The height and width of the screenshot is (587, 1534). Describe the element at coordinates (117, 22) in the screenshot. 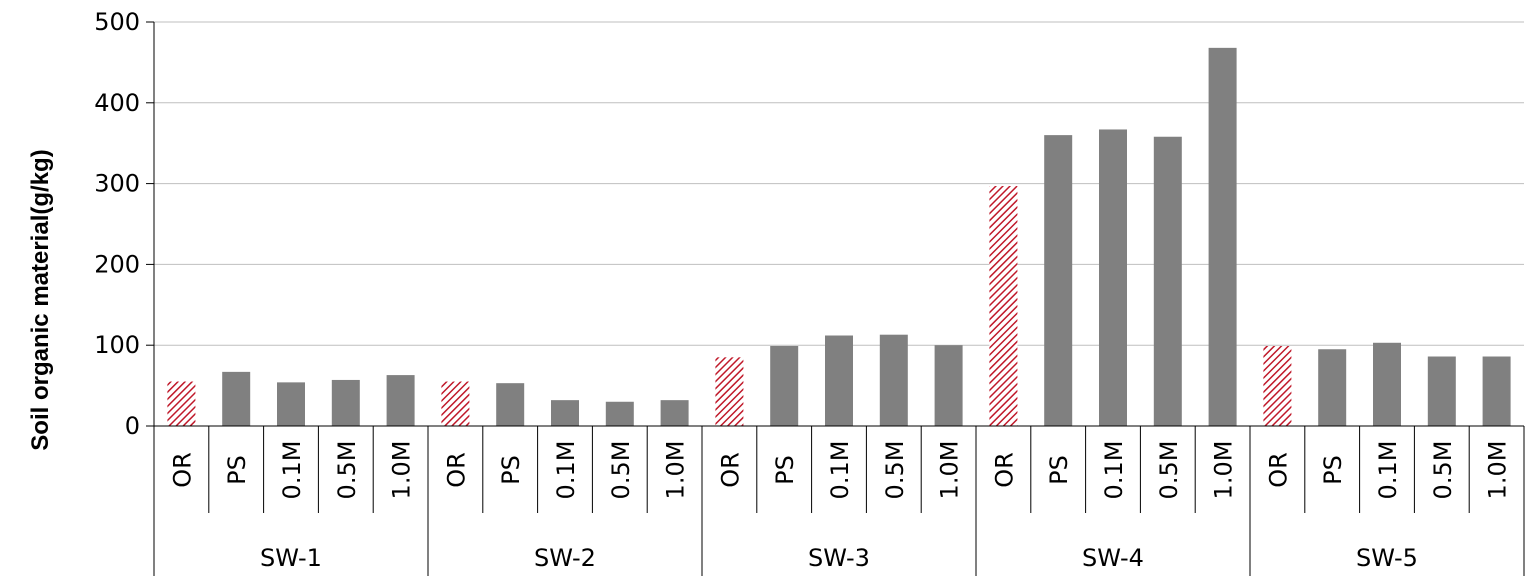

I see `y-tick-label: 500` at that location.